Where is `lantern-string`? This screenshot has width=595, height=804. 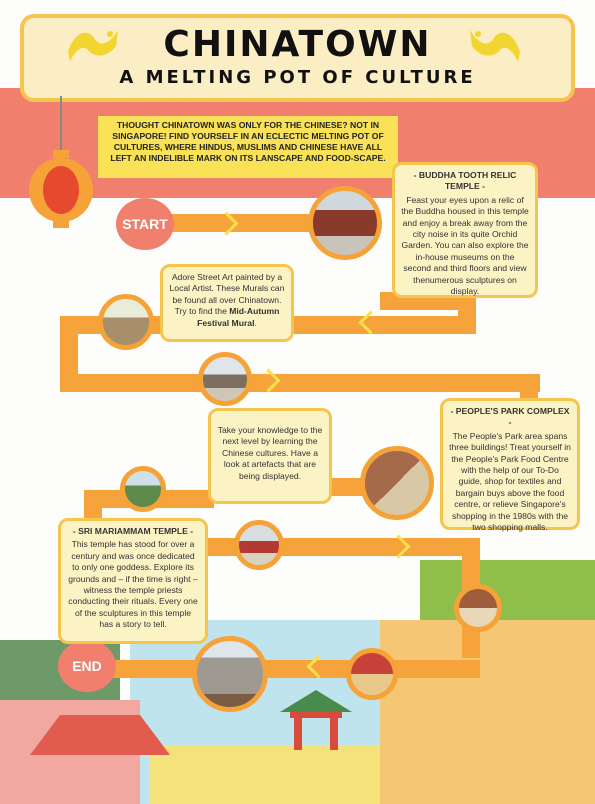
lantern-string is located at coordinates (61, 126).